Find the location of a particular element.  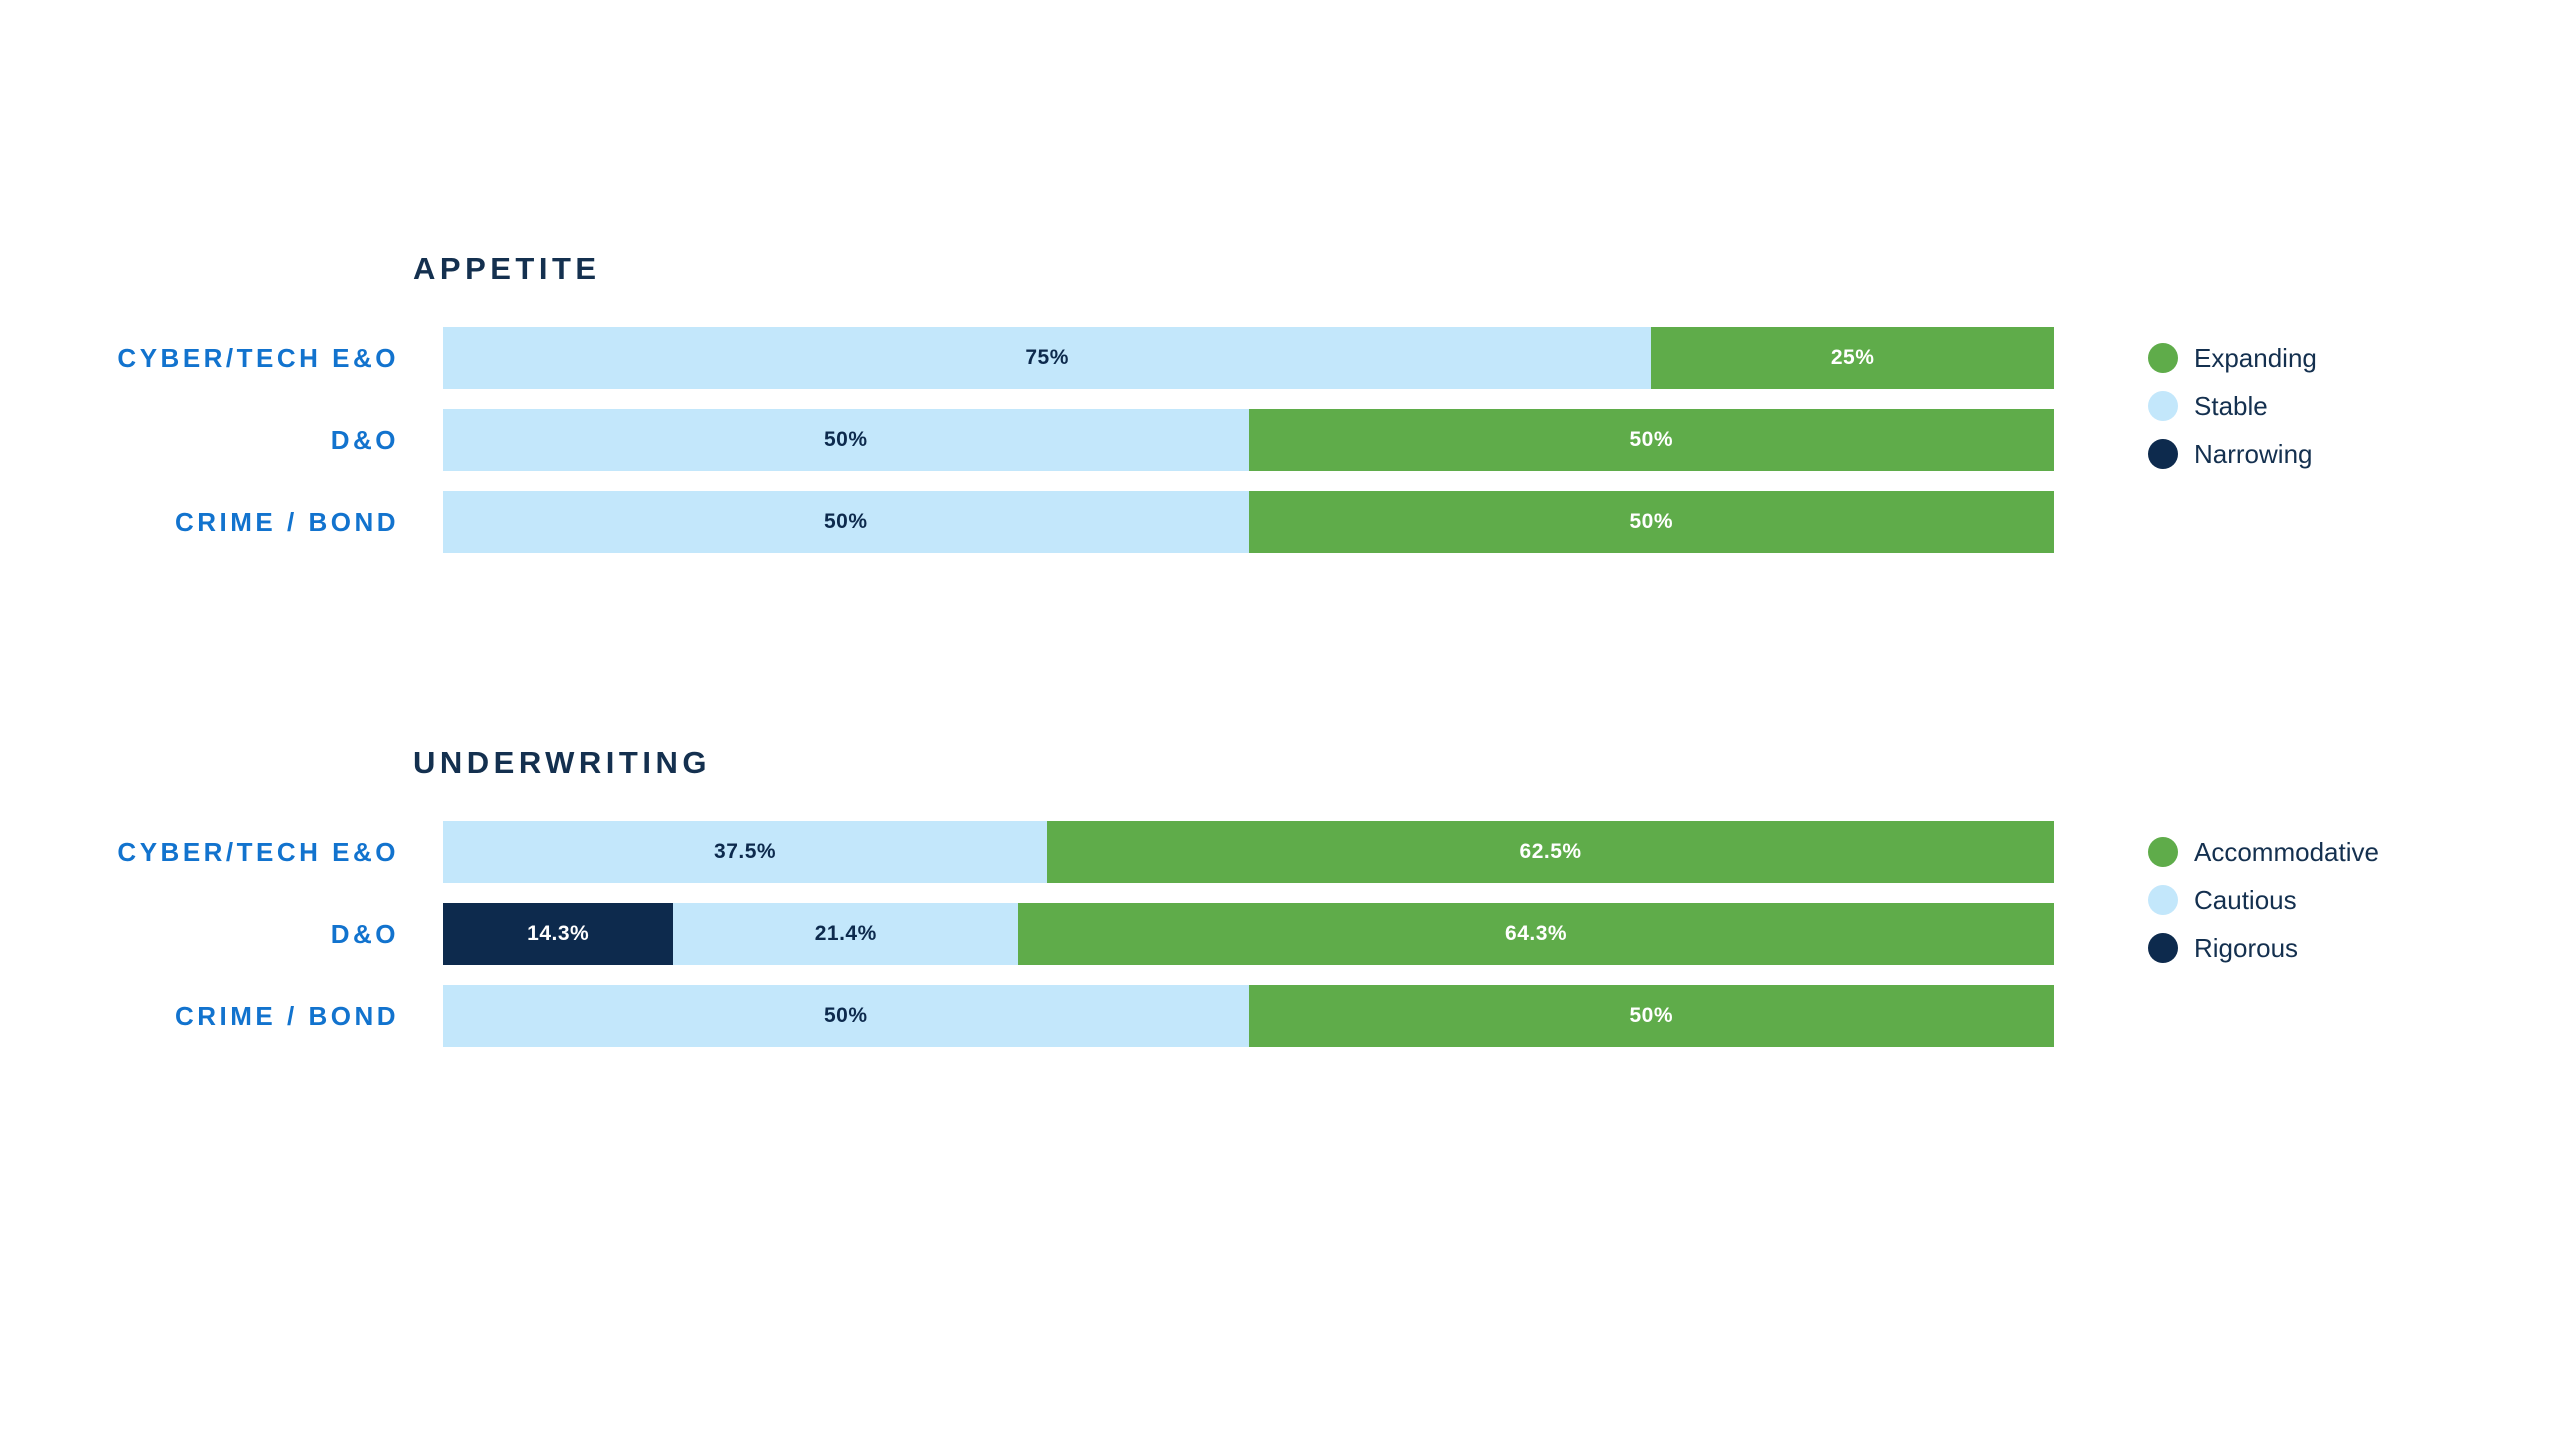

legend-item-rigorous: Rigorous is located at coordinates (2263, 948).